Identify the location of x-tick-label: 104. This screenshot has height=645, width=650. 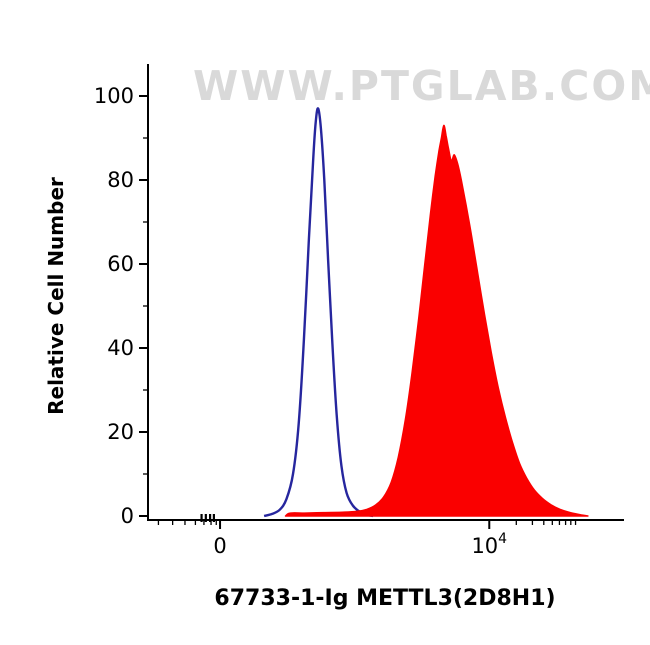
(489, 544).